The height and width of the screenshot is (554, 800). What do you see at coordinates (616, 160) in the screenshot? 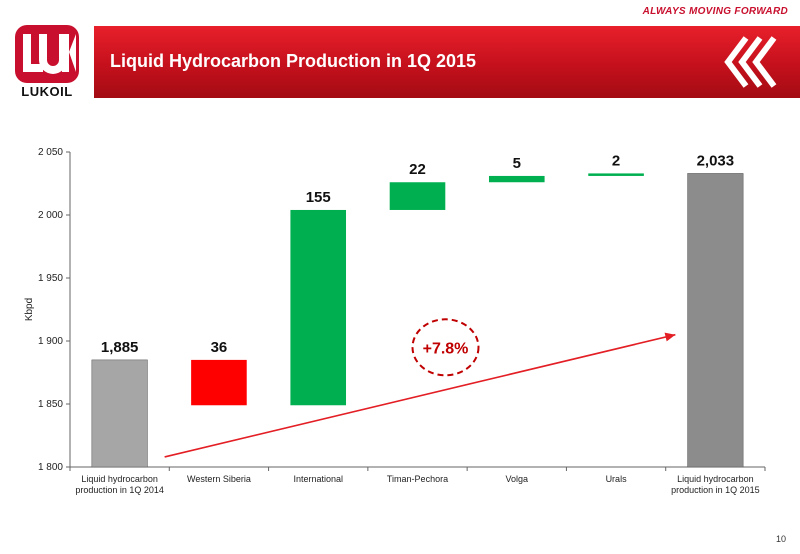
I see `data-label: 2` at bounding box center [616, 160].